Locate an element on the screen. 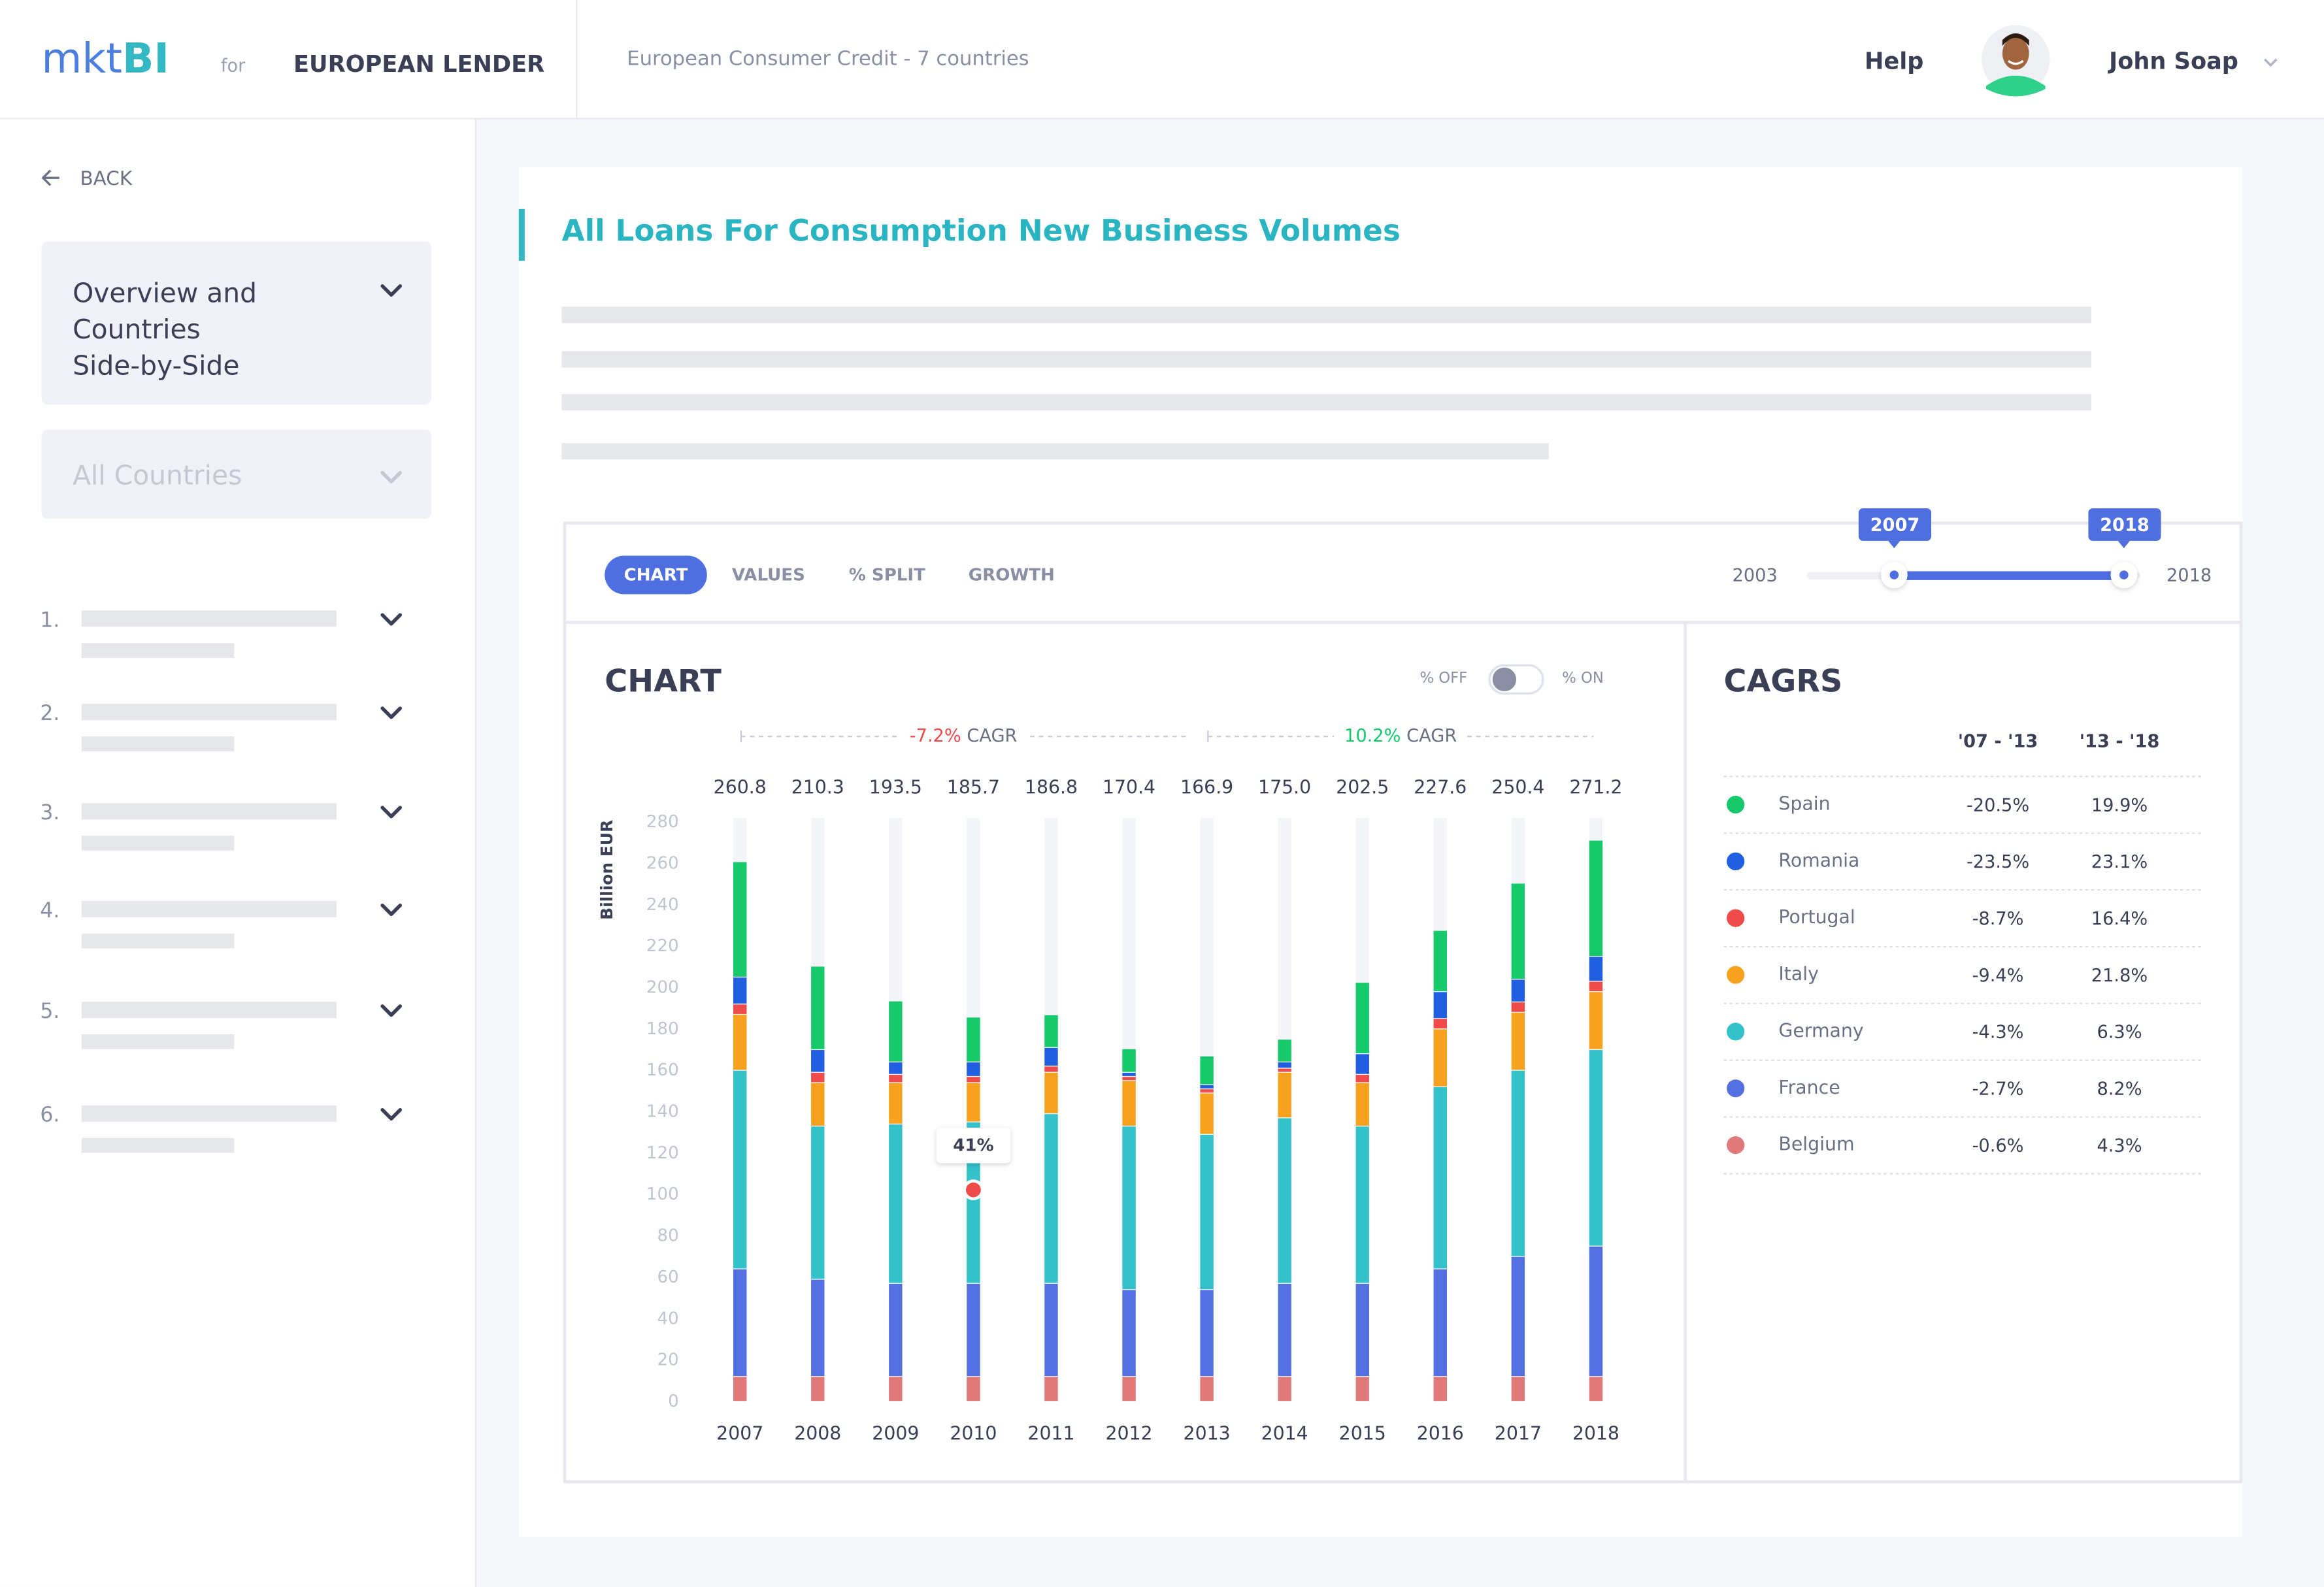  y-tick-label: 140 is located at coordinates (662, 1112).